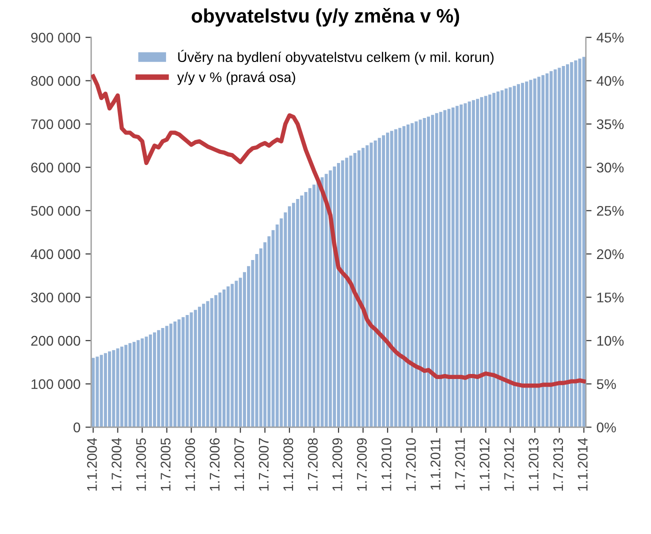  What do you see at coordinates (55, 124) in the screenshot?
I see `y-tick-label: 700 000` at bounding box center [55, 124].